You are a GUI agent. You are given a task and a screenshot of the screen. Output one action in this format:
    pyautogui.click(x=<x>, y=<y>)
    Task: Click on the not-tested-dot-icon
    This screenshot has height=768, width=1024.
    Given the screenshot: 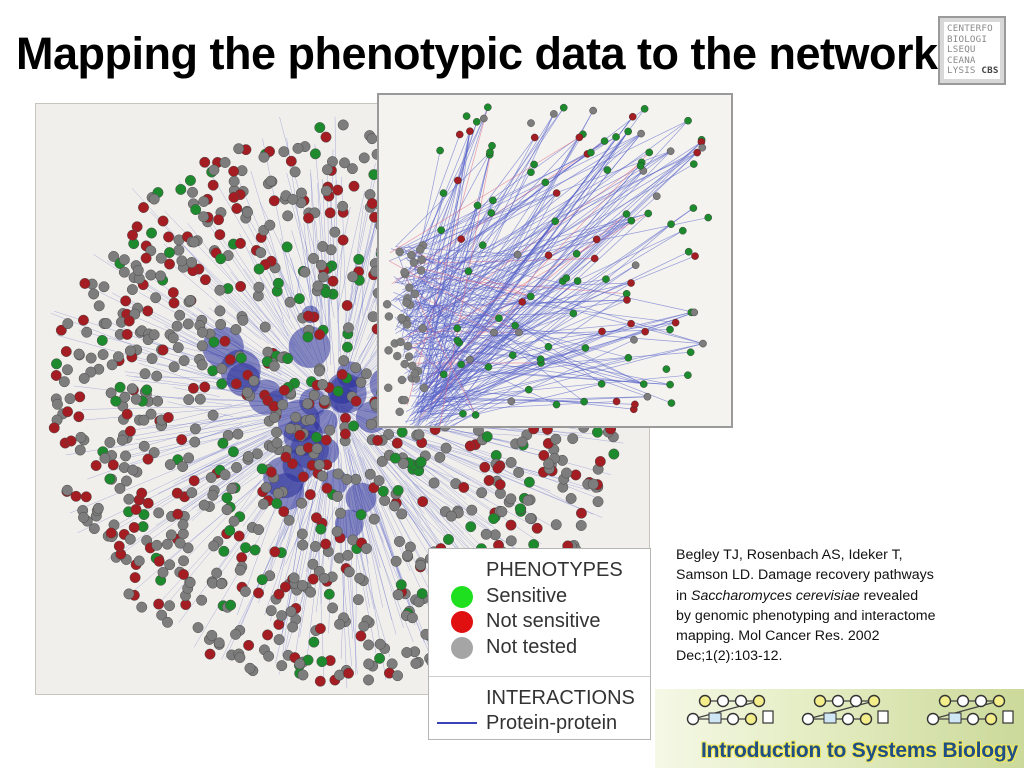 What is the action you would take?
    pyautogui.click(x=462, y=648)
    